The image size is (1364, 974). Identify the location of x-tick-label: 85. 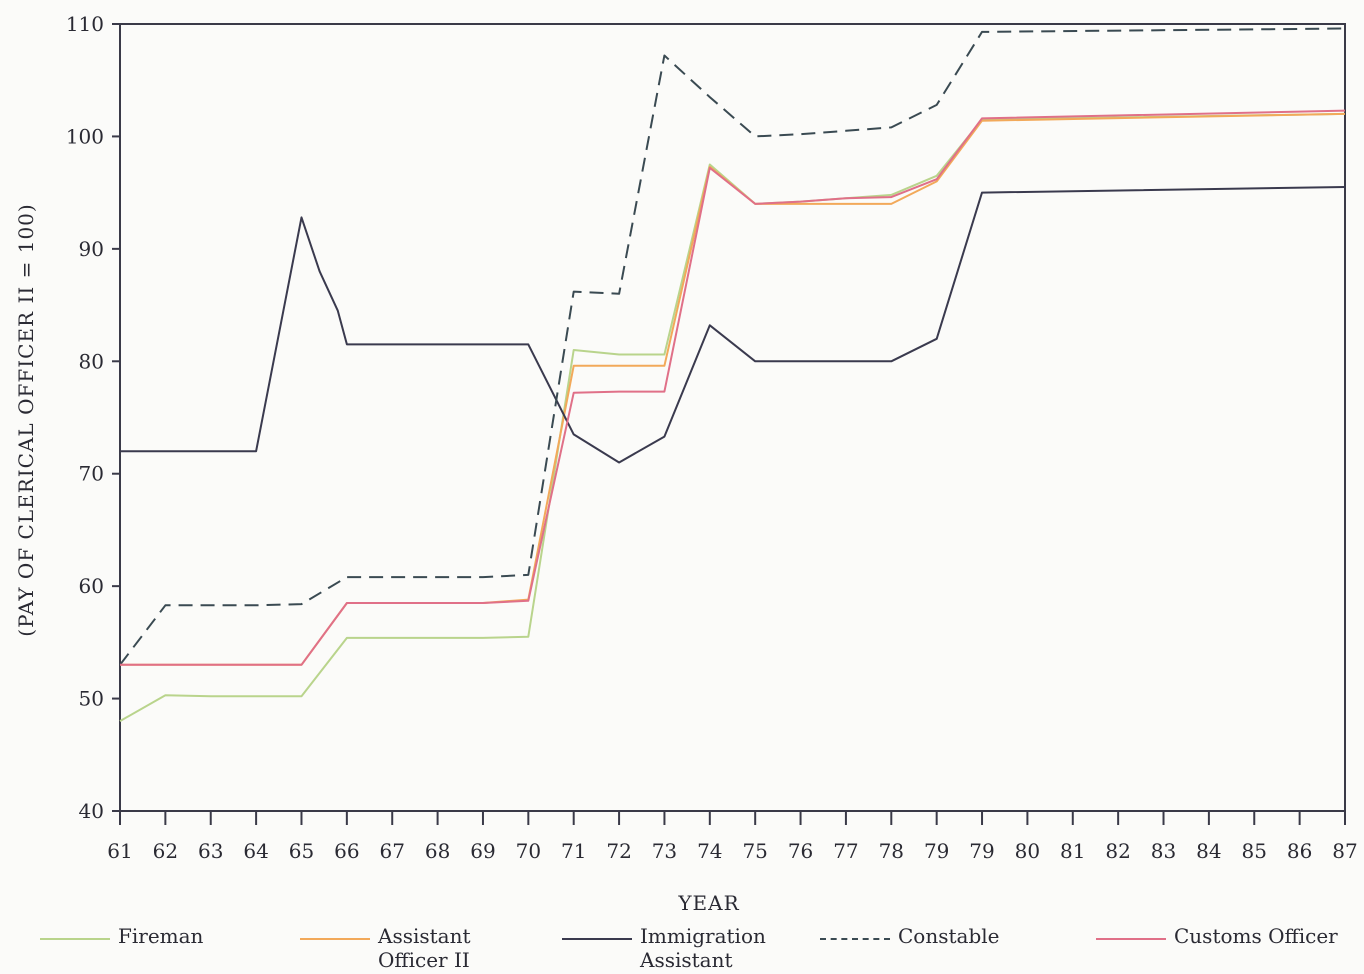
(1254, 851).